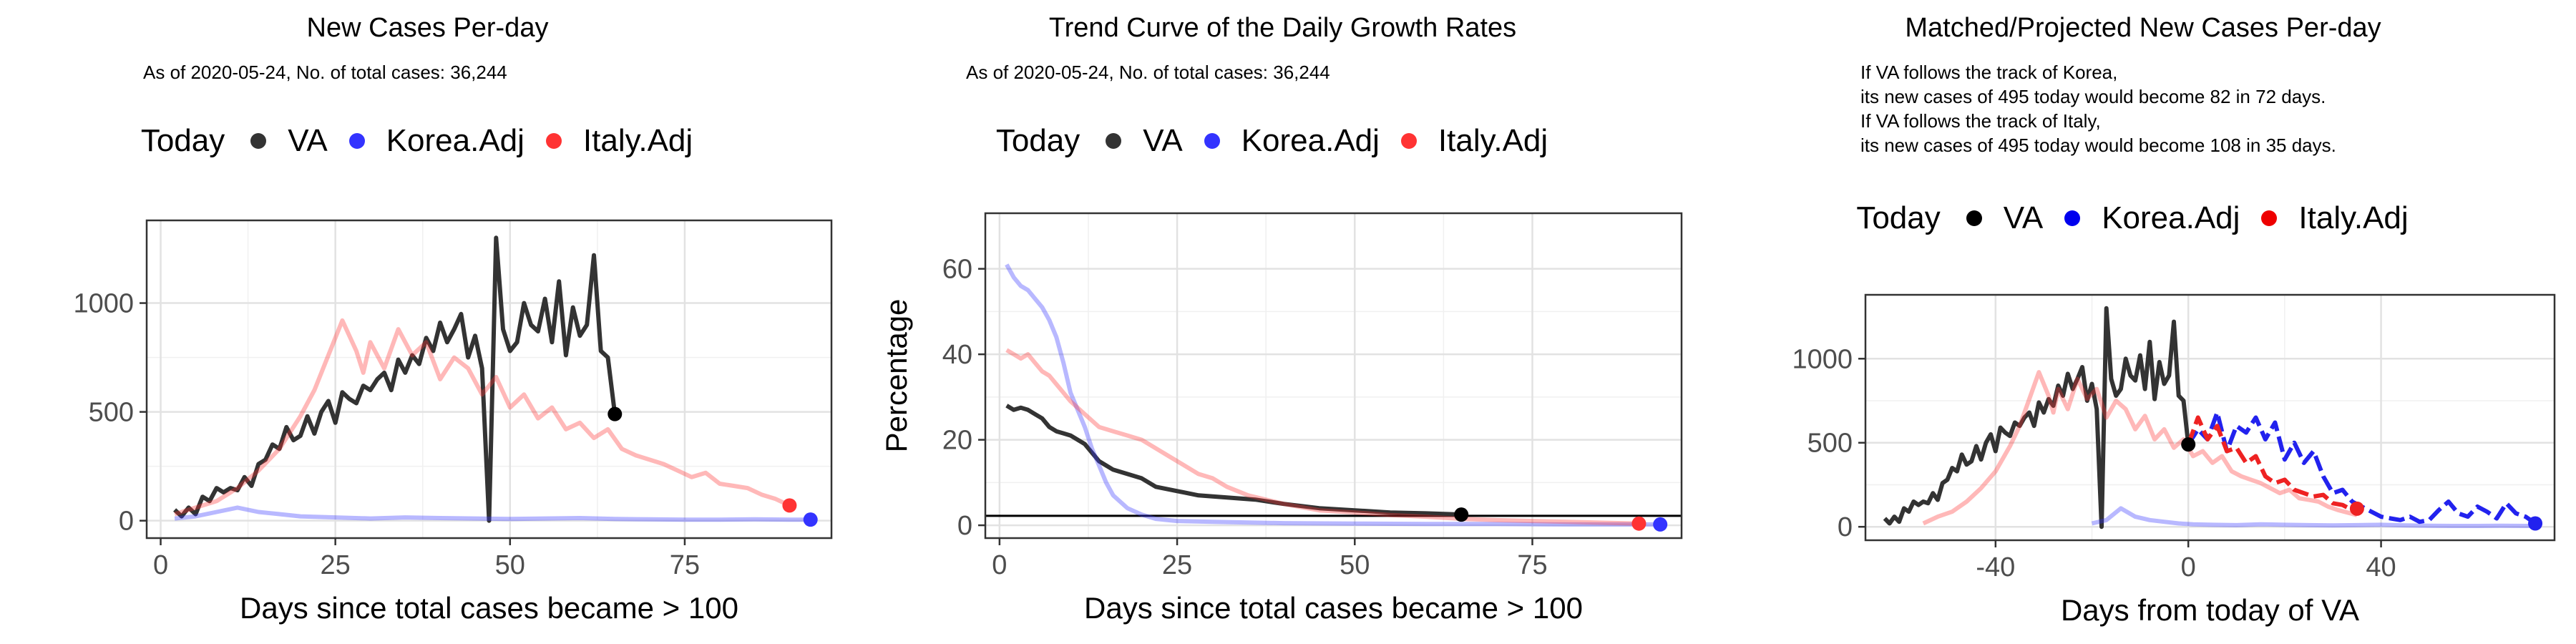  What do you see at coordinates (896, 376) in the screenshot?
I see `y-axis-title: Percentage` at bounding box center [896, 376].